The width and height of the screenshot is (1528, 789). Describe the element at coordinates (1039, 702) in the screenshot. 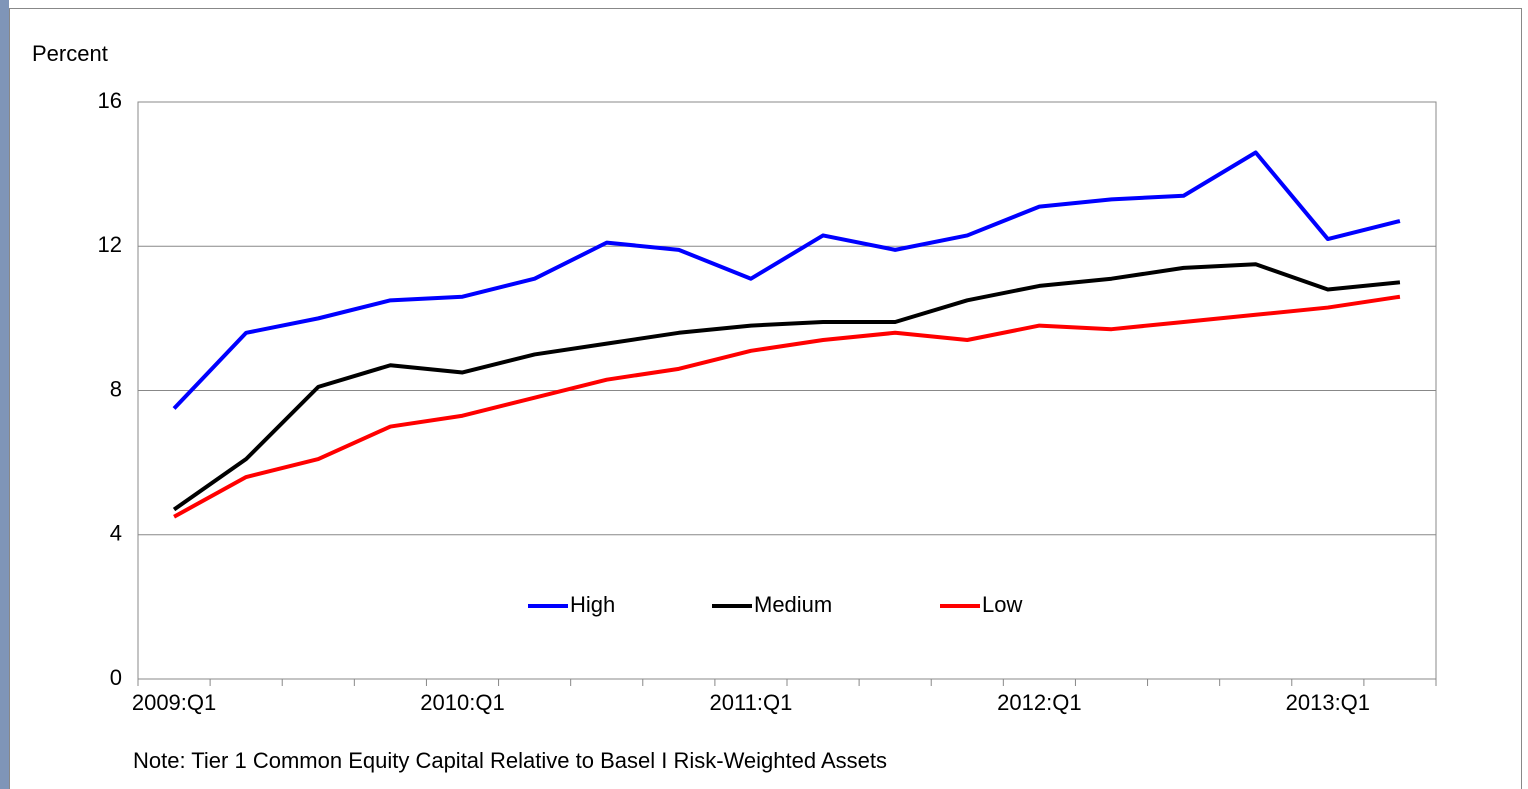

I see `x-tick-label: 2012:Q1` at that location.